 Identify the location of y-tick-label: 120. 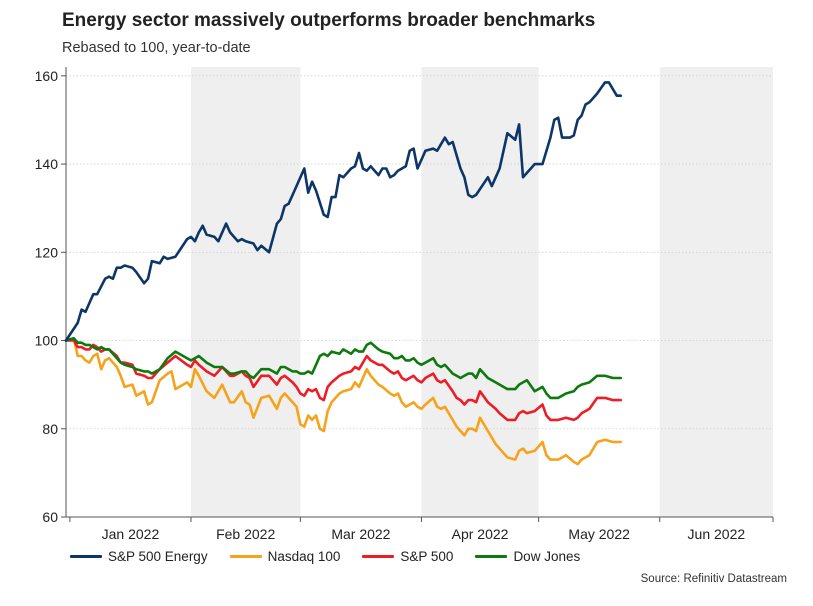
(47, 252).